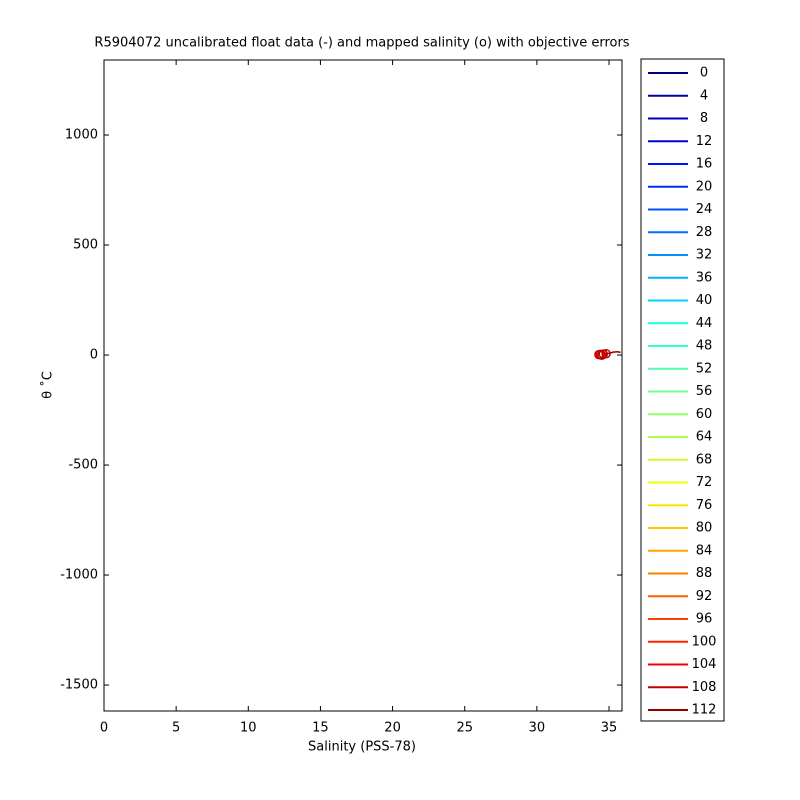 The height and width of the screenshot is (800, 800). Describe the element at coordinates (704, 277) in the screenshot. I see `legend-label: 36` at that location.